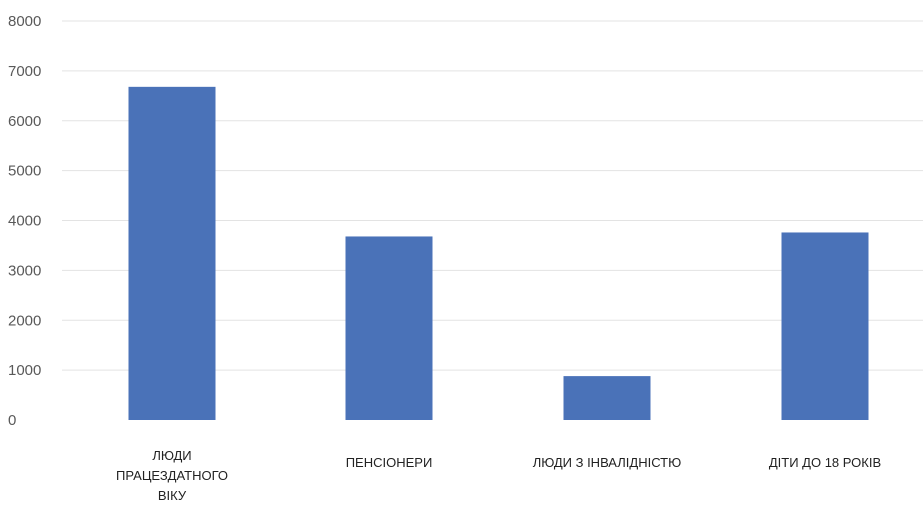 This screenshot has width=923, height=506. What do you see at coordinates (172, 475) in the screenshot?
I see `x-category-label: ЛЮДИ ПРАЦЕЗДАТНОГО ВІКУ` at bounding box center [172, 475].